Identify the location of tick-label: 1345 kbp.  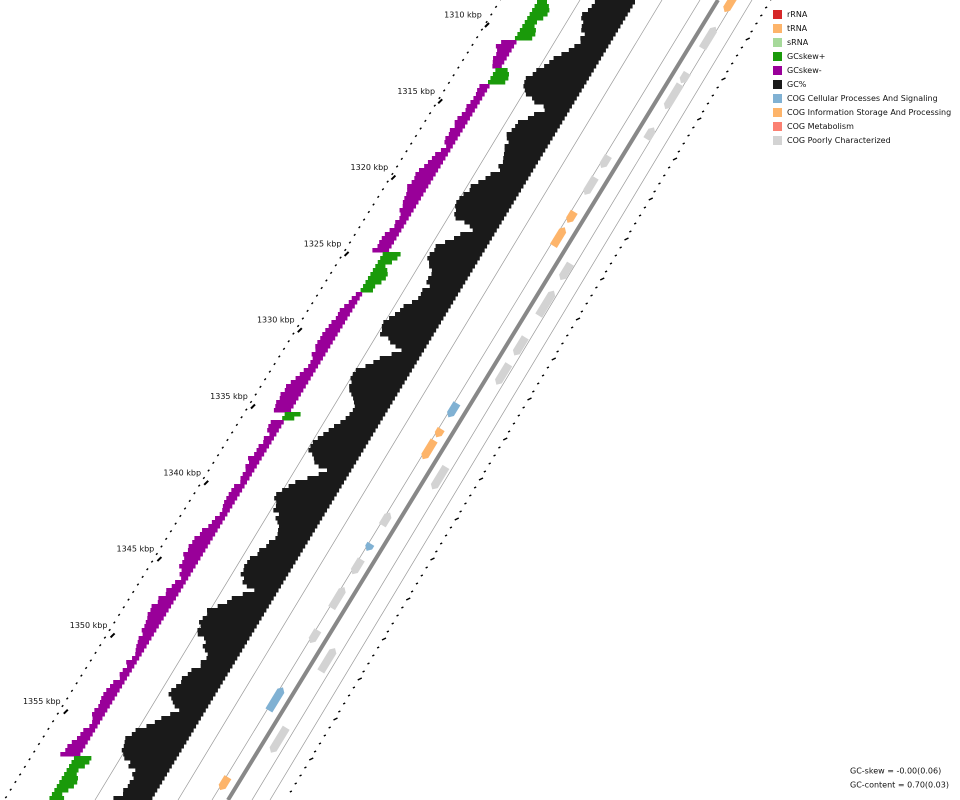
(136, 549).